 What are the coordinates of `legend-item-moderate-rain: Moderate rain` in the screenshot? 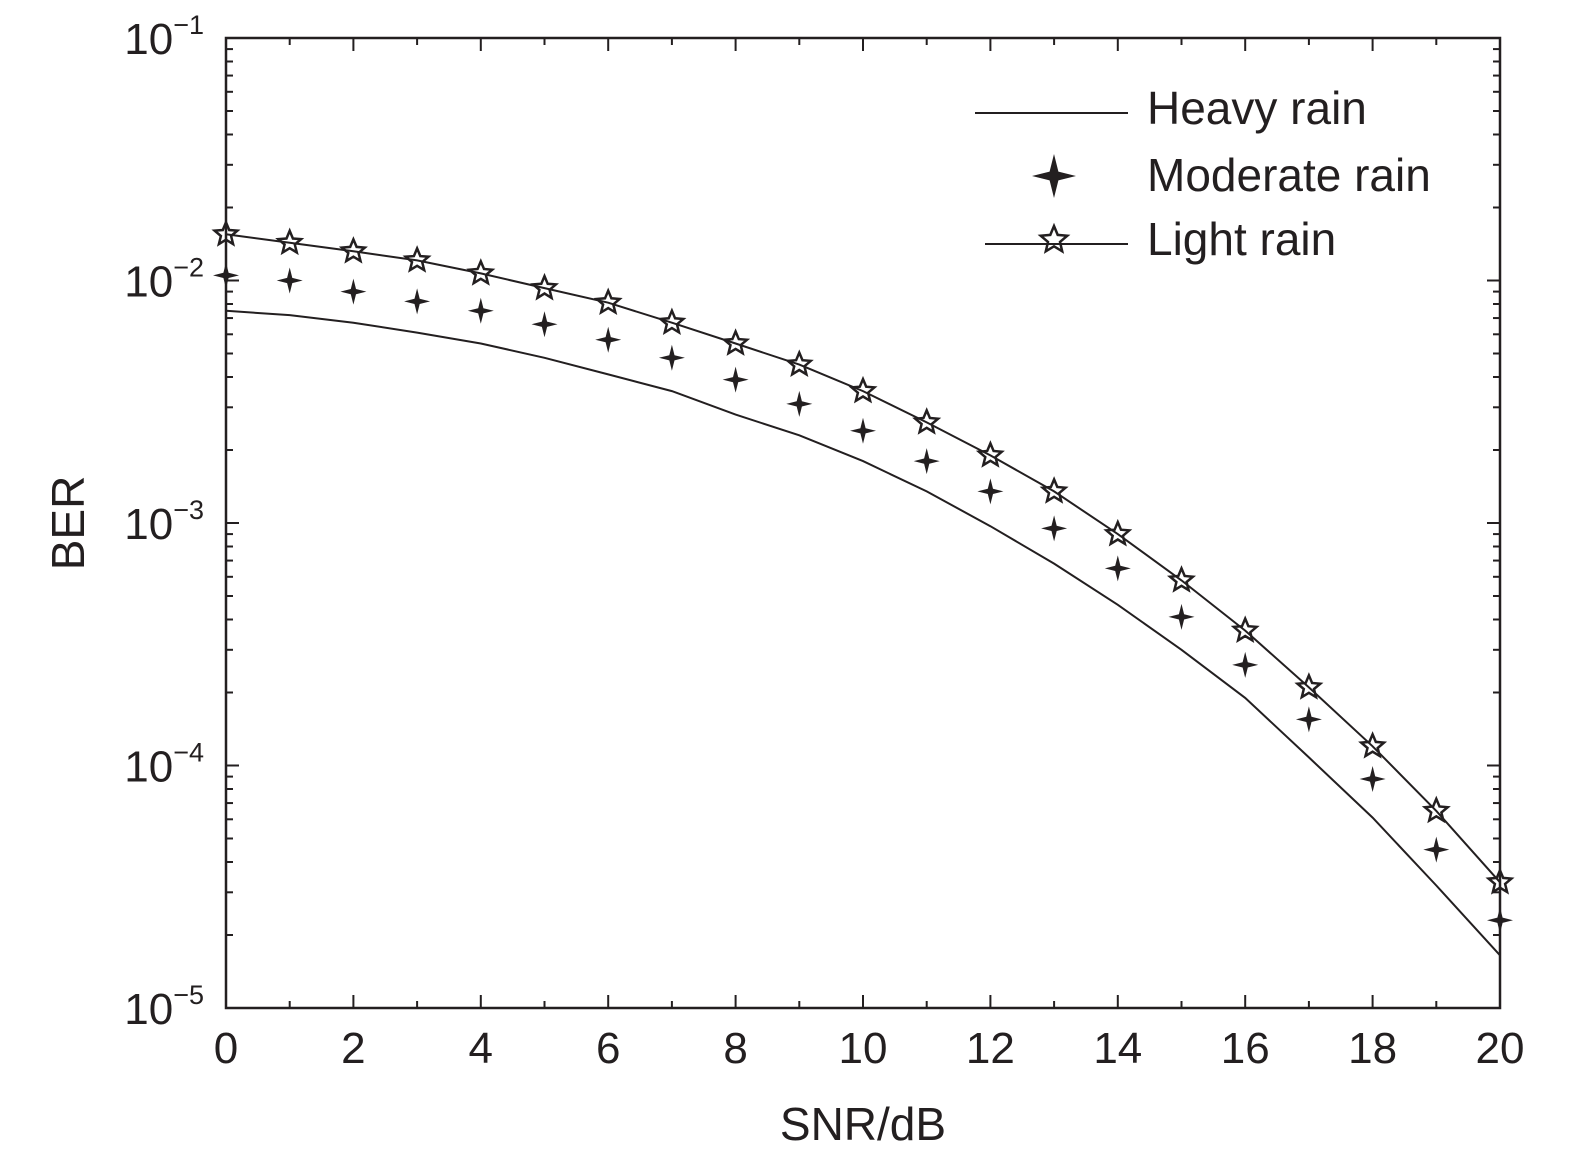 It's located at (1231, 175).